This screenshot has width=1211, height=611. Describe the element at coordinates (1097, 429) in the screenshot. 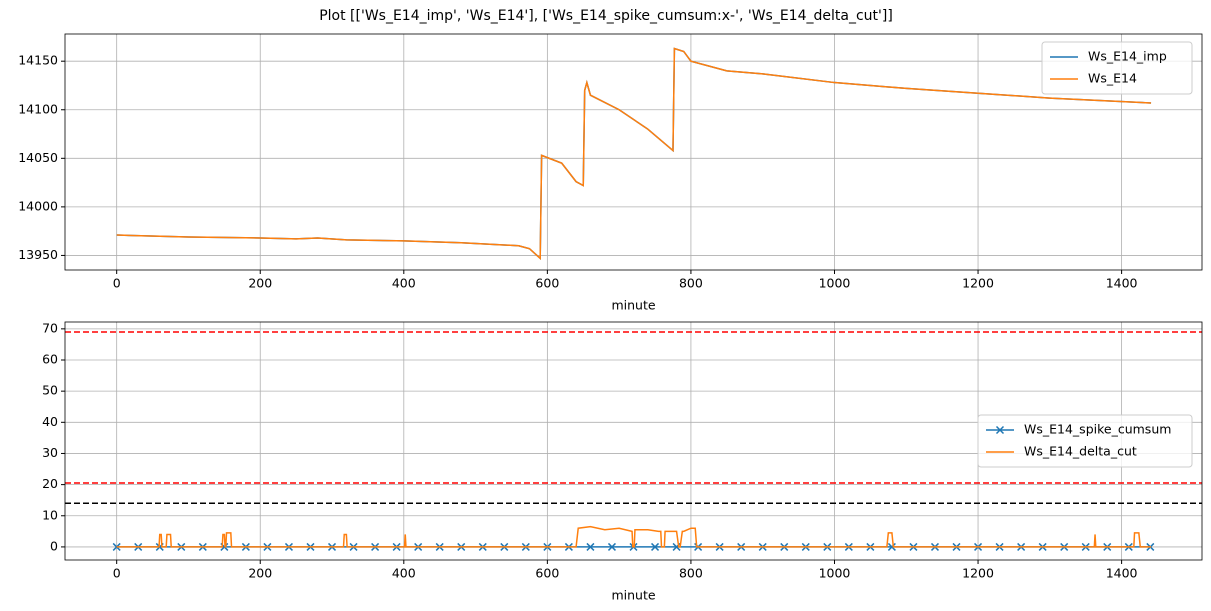

I see `legend-label: Ws_E14_spike_cumsum` at that location.